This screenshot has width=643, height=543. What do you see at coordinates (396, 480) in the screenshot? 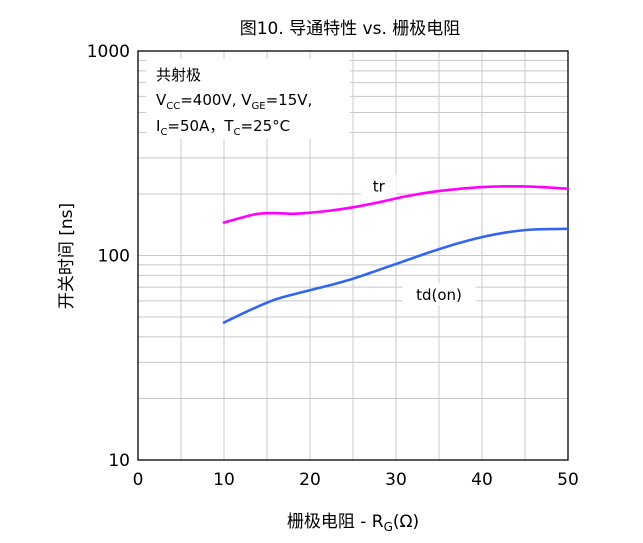
I see `x-tick-label: 30` at bounding box center [396, 480].